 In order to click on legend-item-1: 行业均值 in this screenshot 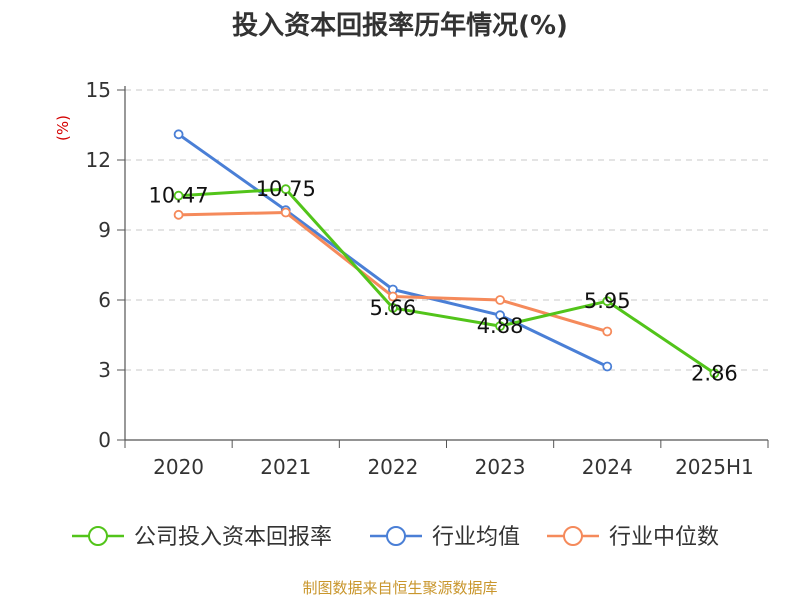, I will do `click(445, 537)`.